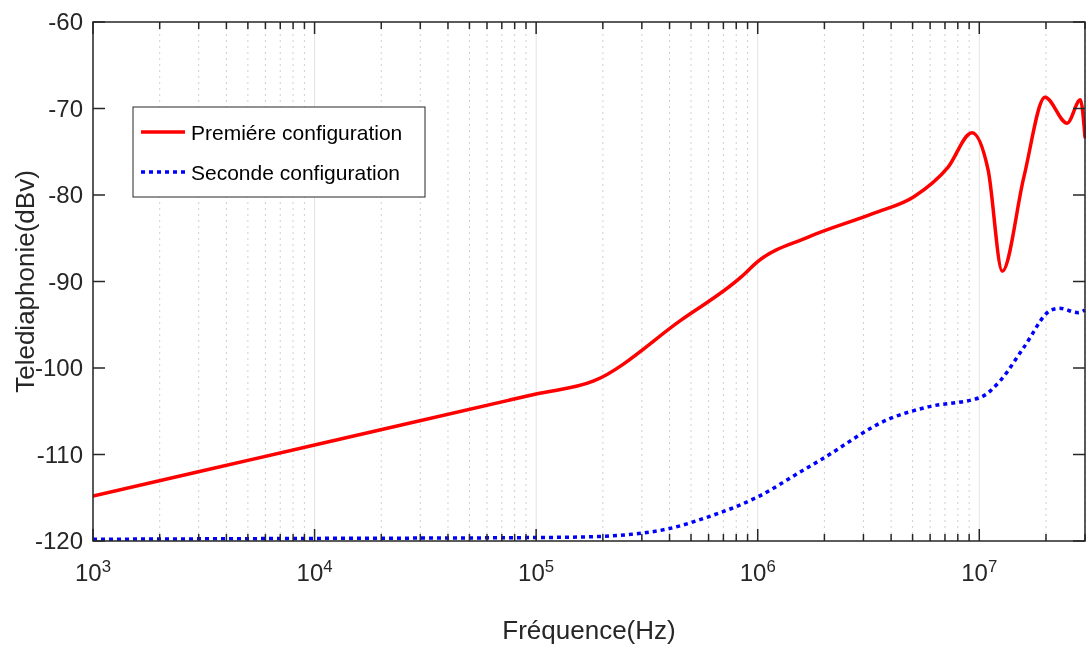 Image resolution: width=1086 pixels, height=651 pixels. What do you see at coordinates (93, 571) in the screenshot?
I see `x-tick-label: 10$^{3}$` at bounding box center [93, 571].